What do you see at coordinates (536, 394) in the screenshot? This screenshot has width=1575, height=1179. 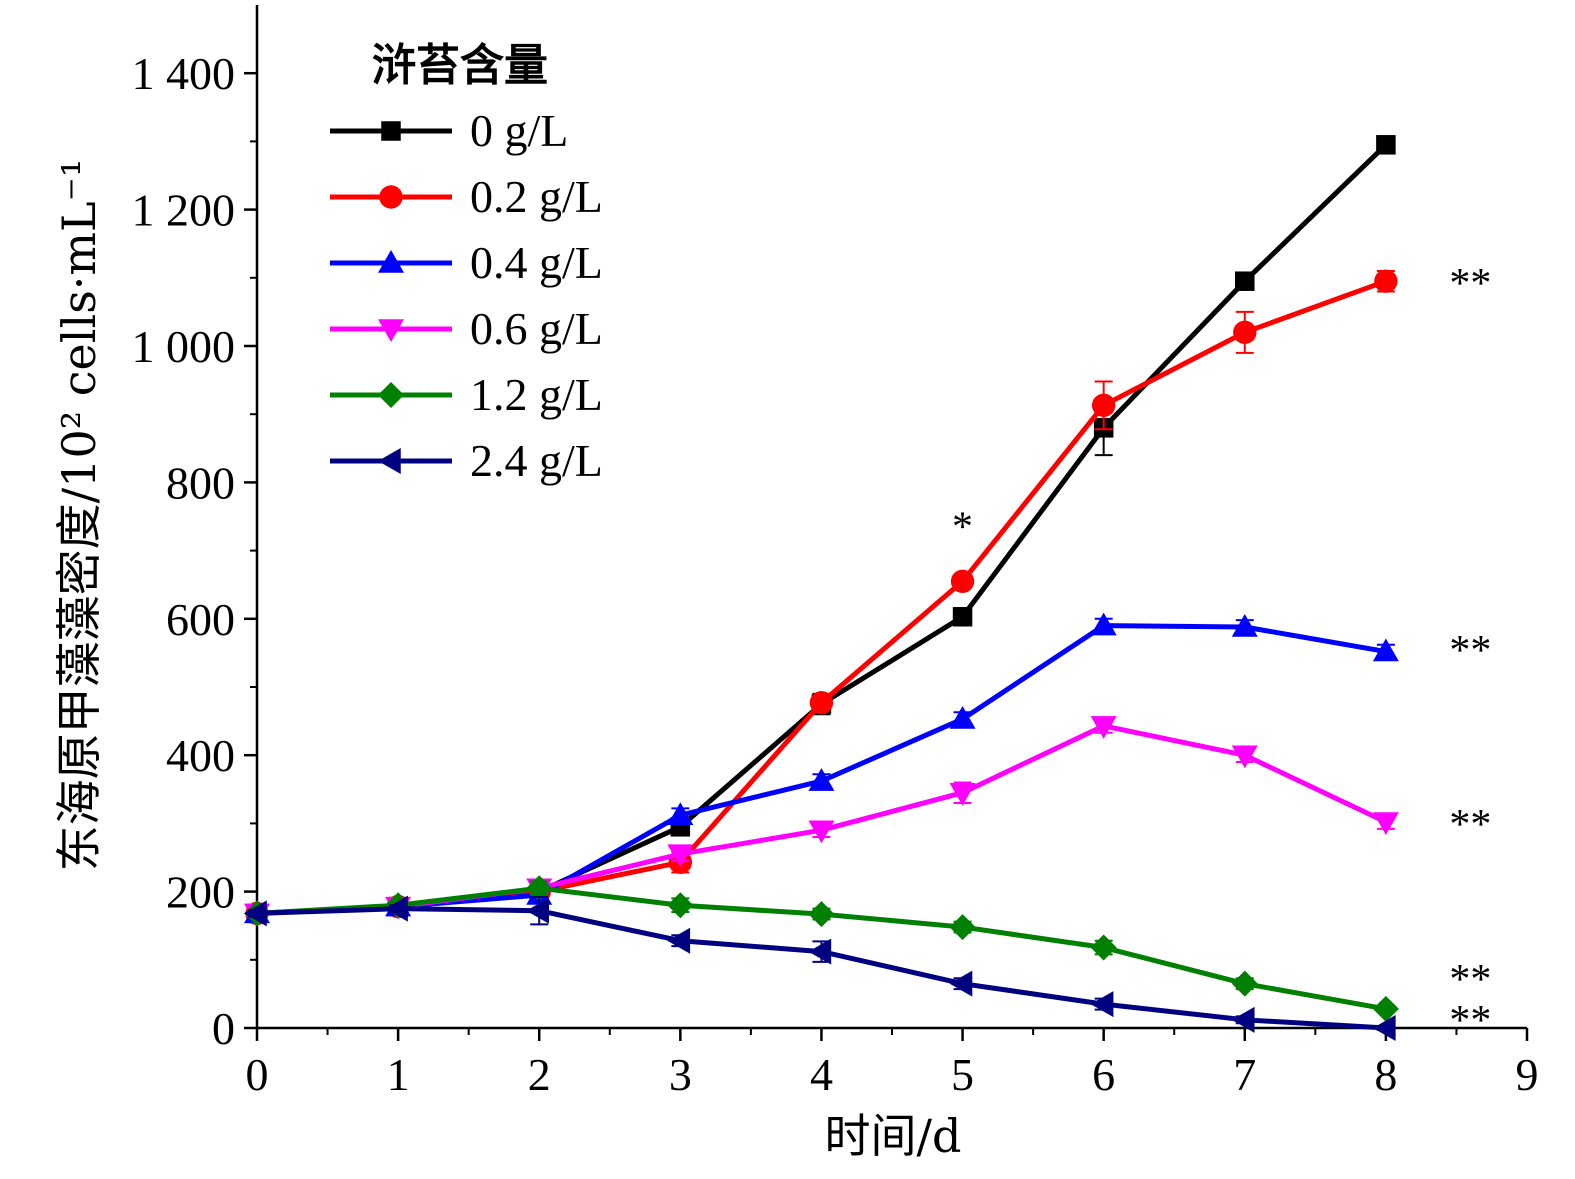 I see `legend-label: 1.2 g/L` at bounding box center [536, 394].